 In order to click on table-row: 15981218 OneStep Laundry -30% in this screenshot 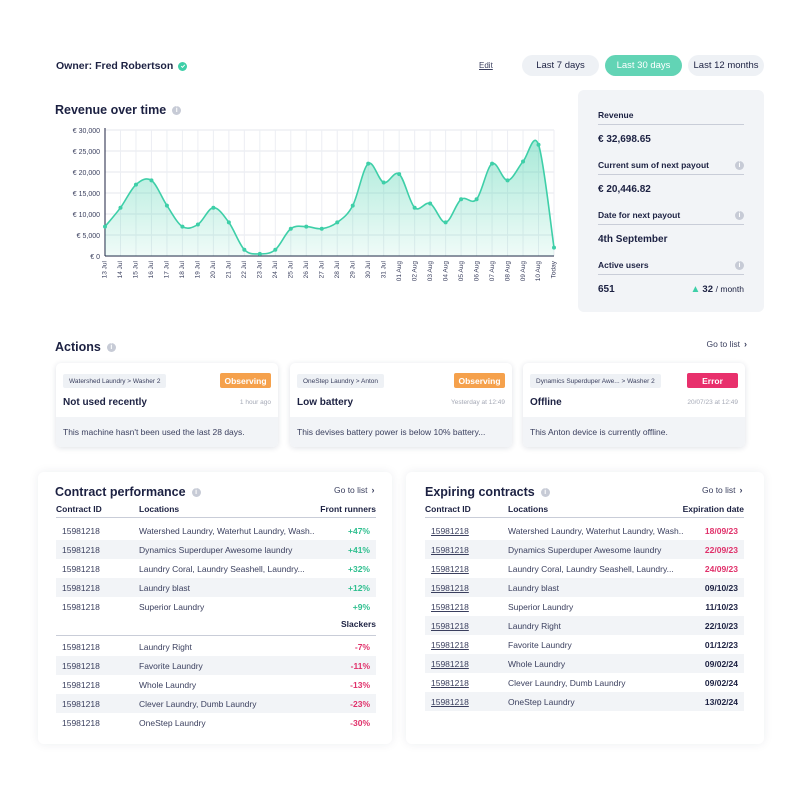, I will do `click(216, 722)`.